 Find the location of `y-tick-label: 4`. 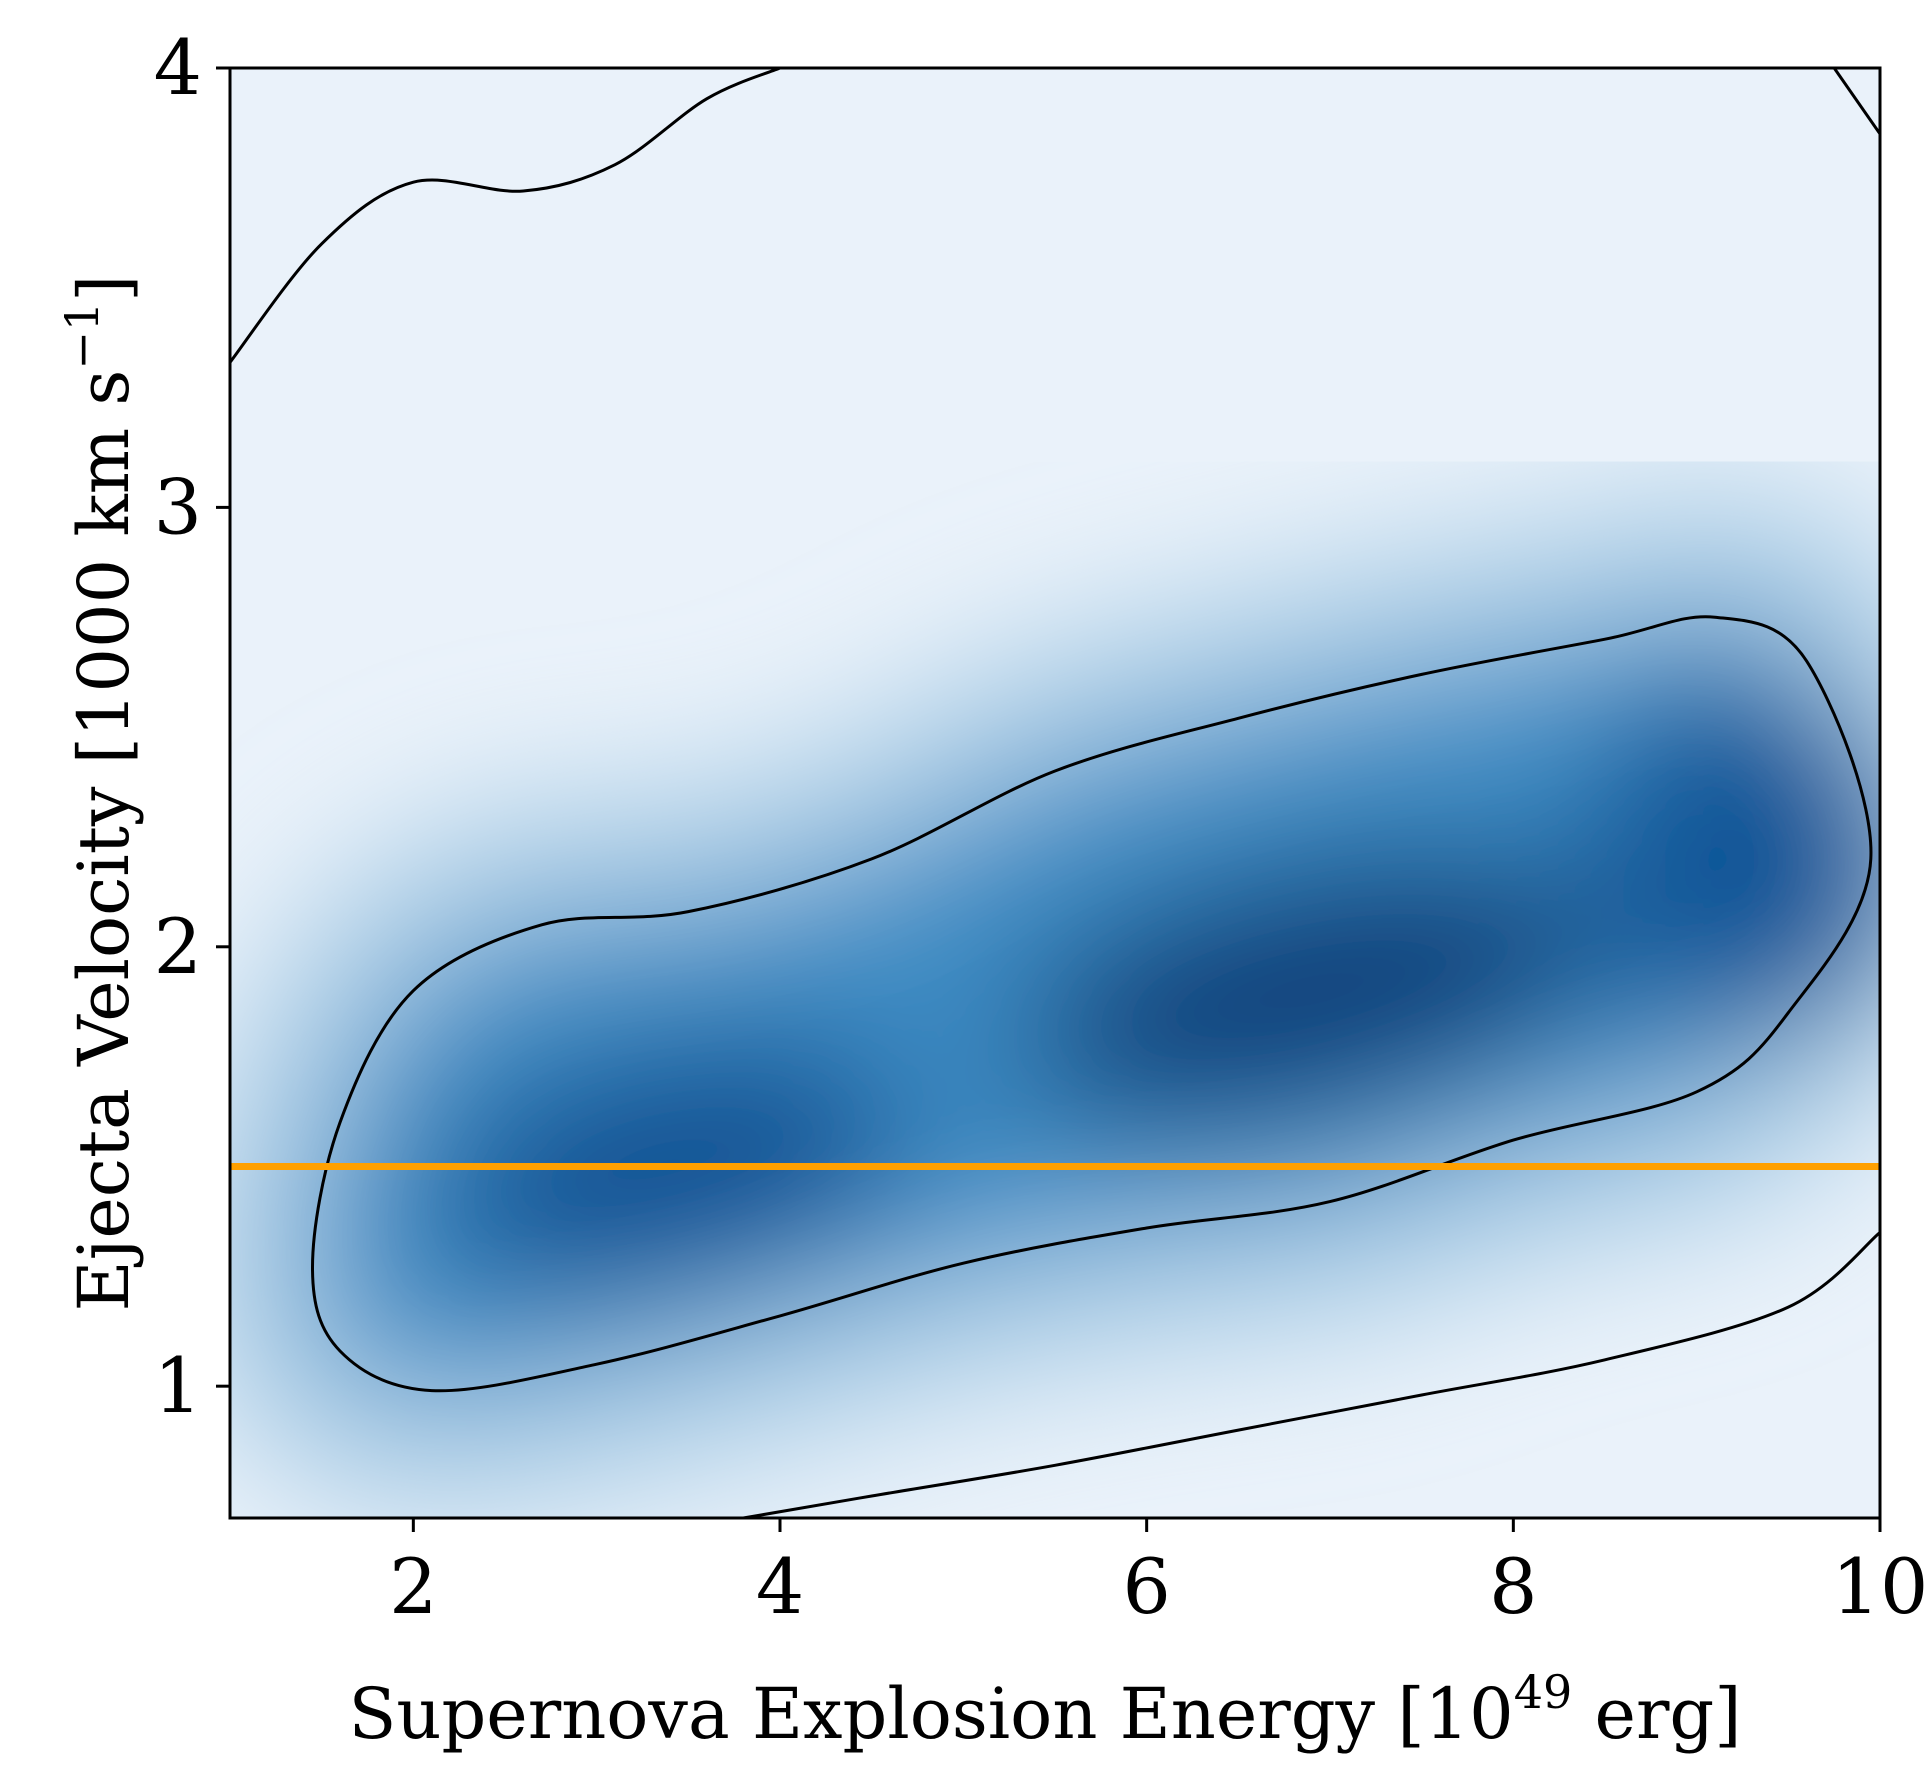

y-tick-label: 4 is located at coordinates (178, 67).